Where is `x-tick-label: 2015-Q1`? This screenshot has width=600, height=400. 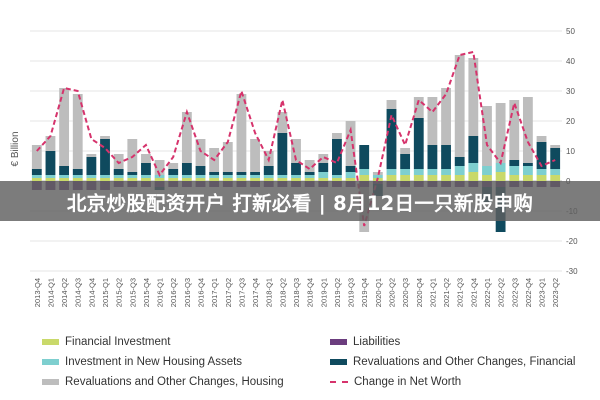 x-tick-label: 2015-Q1 is located at coordinates (105, 292).